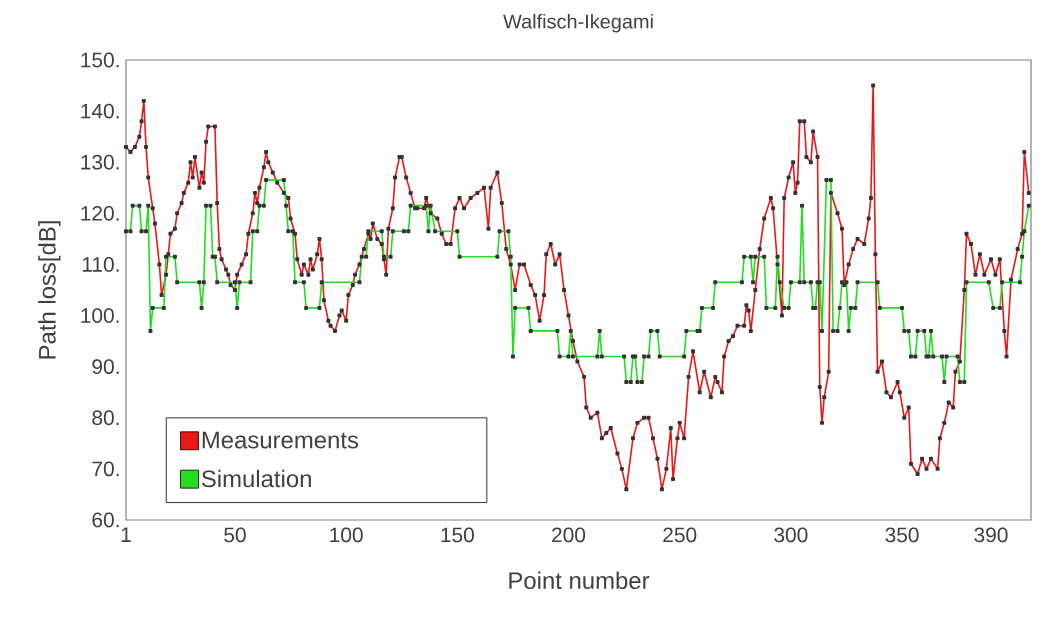 Image resolution: width=1055 pixels, height=617 pixels. Describe the element at coordinates (100, 111) in the screenshot. I see `y-tick-label: 140.` at that location.